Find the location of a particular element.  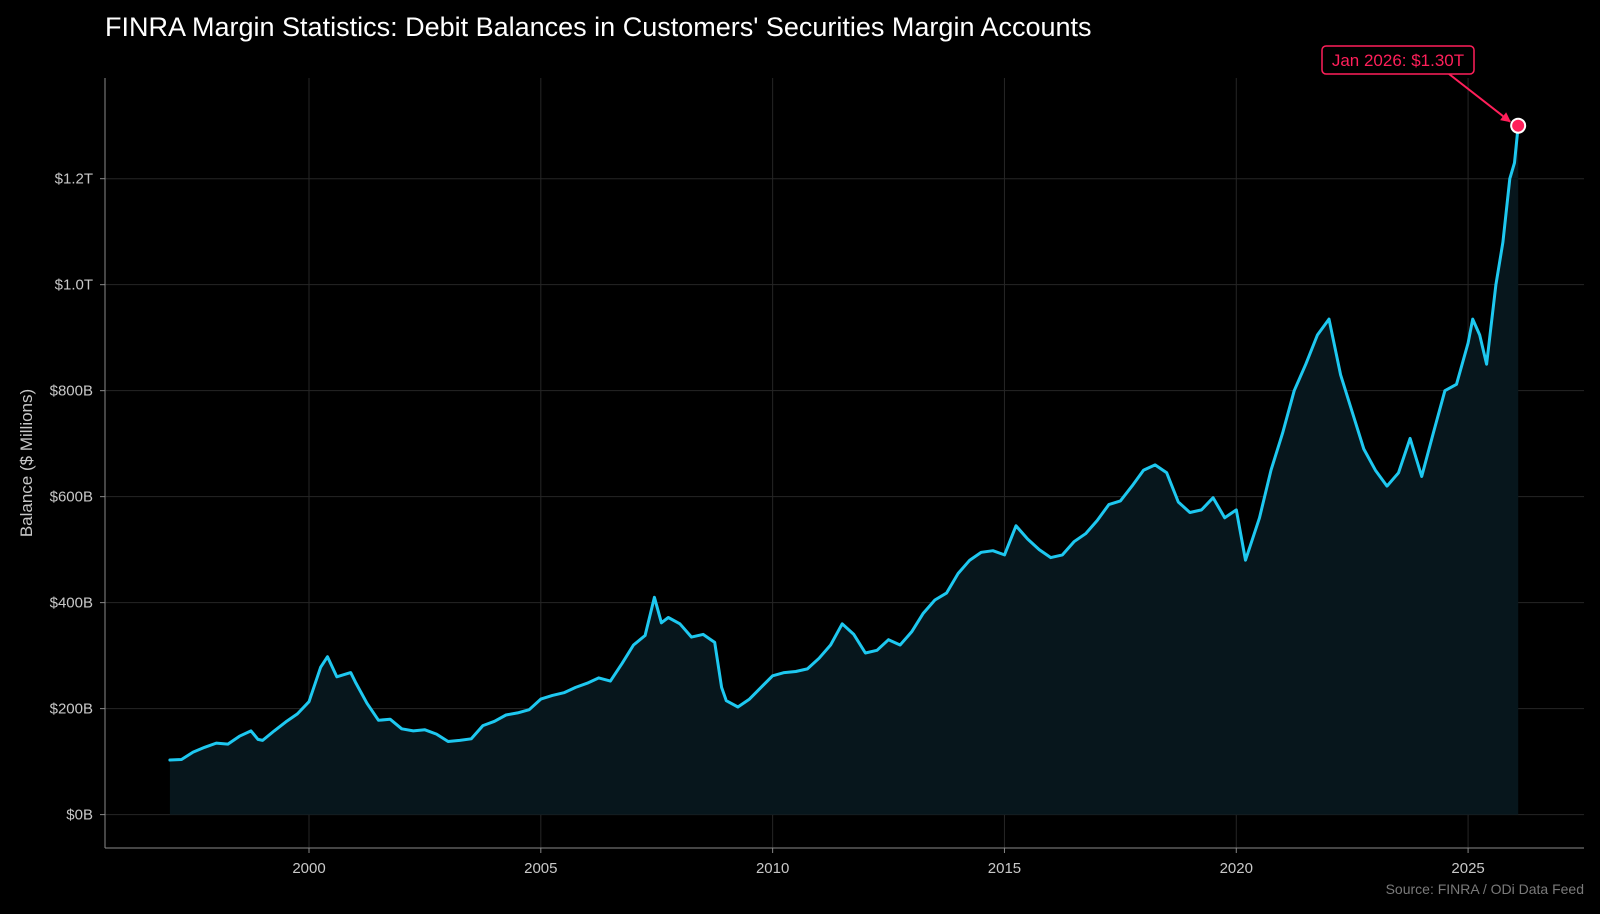

y-tick-label: $400B is located at coordinates (71, 603).